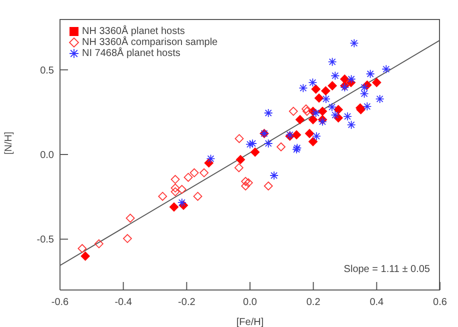  Describe the element at coordinates (313, 302) in the screenshot. I see `x-tick-label: 0.2` at that location.